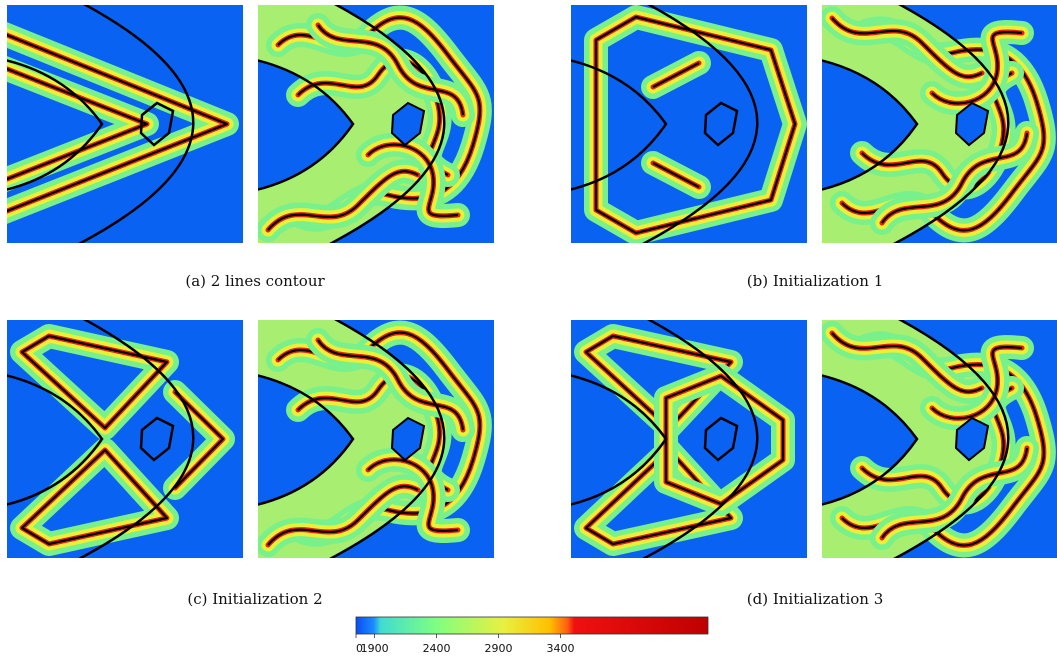 The height and width of the screenshot is (666, 1057). Describe the element at coordinates (815, 281) in the screenshot. I see `caption: (b) Initialization 1` at that location.